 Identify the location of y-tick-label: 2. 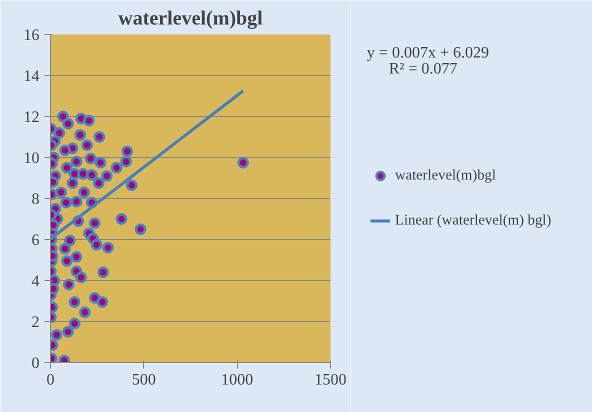
(36, 322).